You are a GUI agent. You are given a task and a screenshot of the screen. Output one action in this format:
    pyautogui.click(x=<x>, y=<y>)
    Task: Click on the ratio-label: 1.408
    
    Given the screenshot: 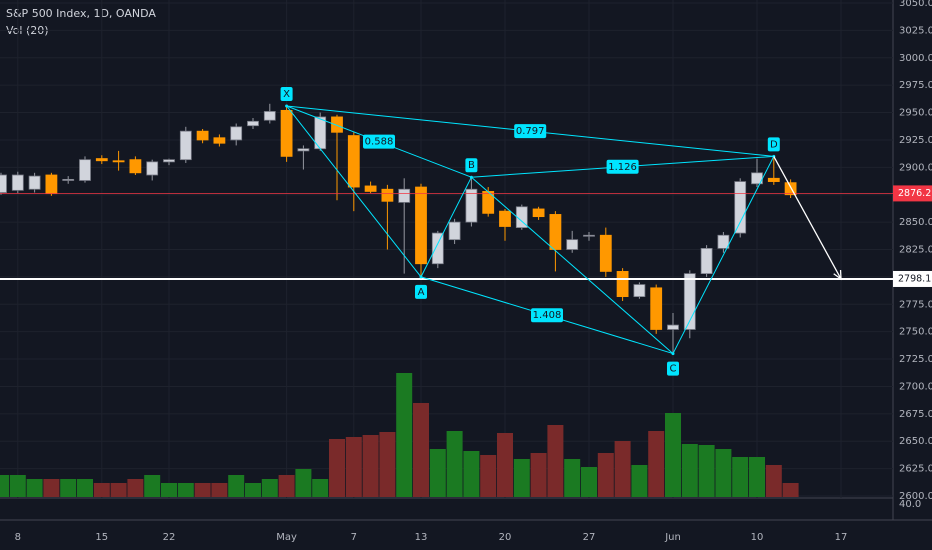 What is the action you would take?
    pyautogui.click(x=547, y=315)
    